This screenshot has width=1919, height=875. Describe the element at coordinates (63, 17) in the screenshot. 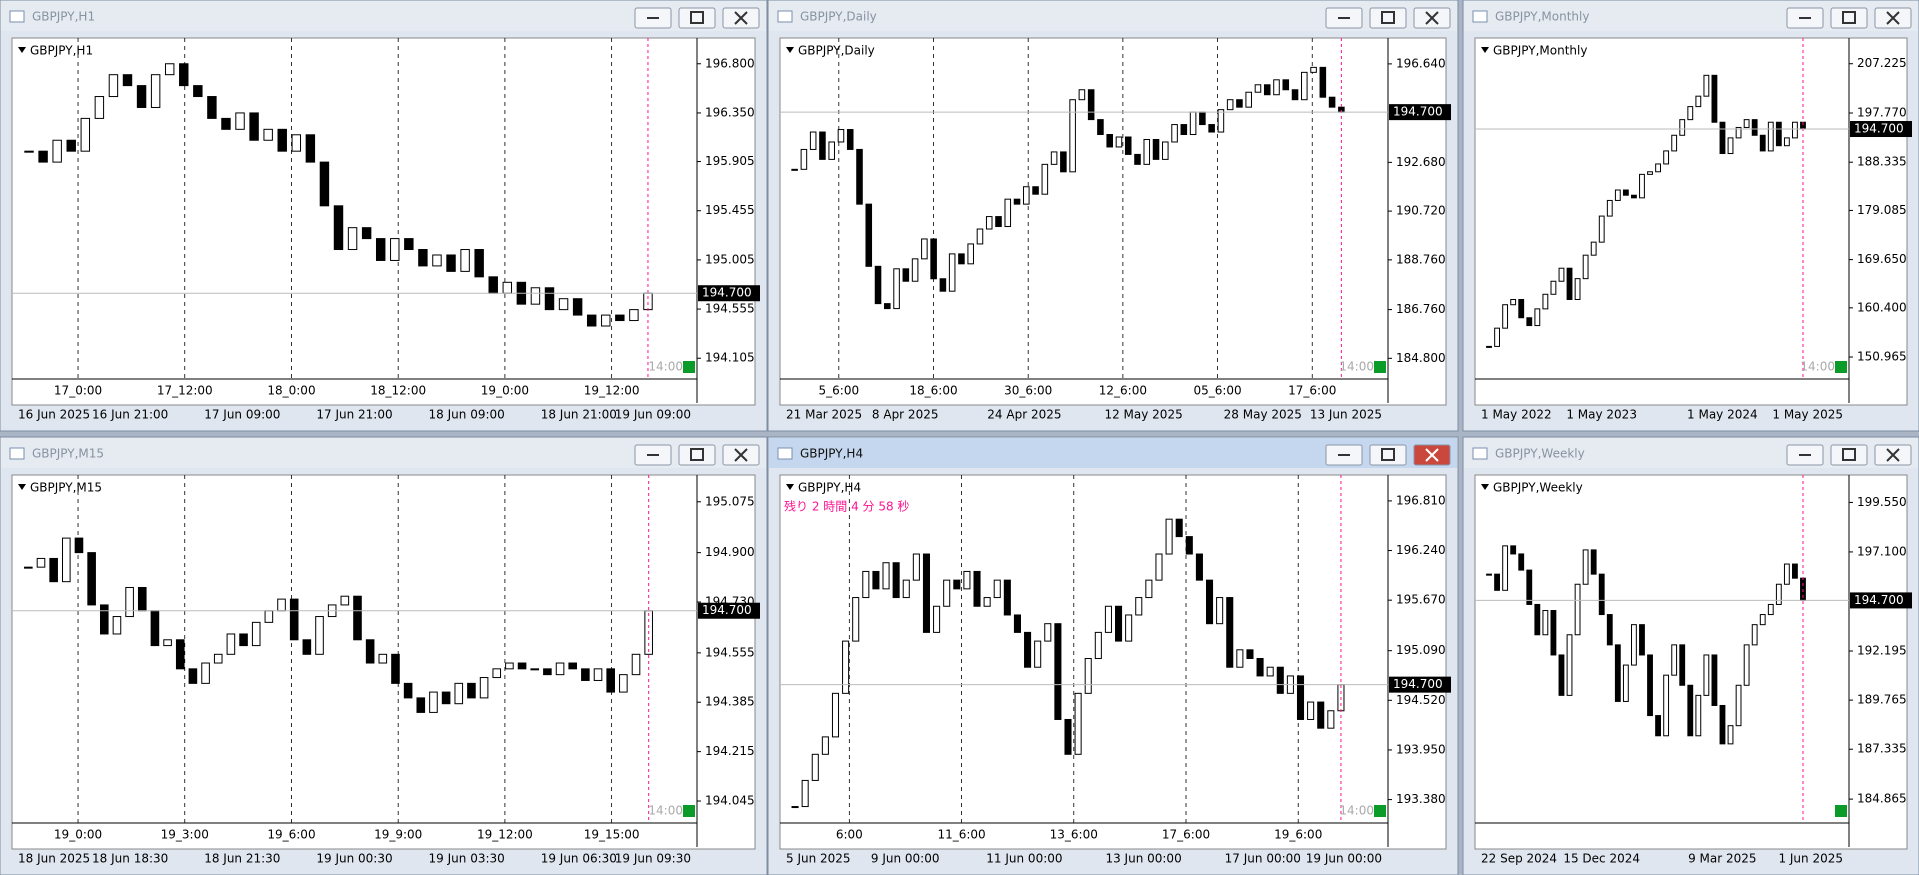

I see `window-title: GBPJPY,H1` at that location.